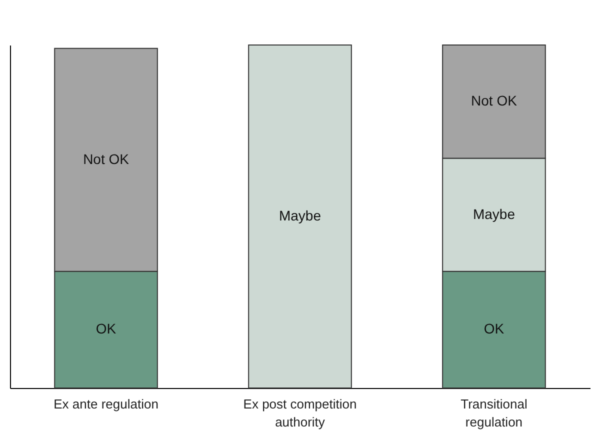 The width and height of the screenshot is (592, 440). What do you see at coordinates (494, 413) in the screenshot?
I see `x-tick-label: Transitional regulation` at bounding box center [494, 413].